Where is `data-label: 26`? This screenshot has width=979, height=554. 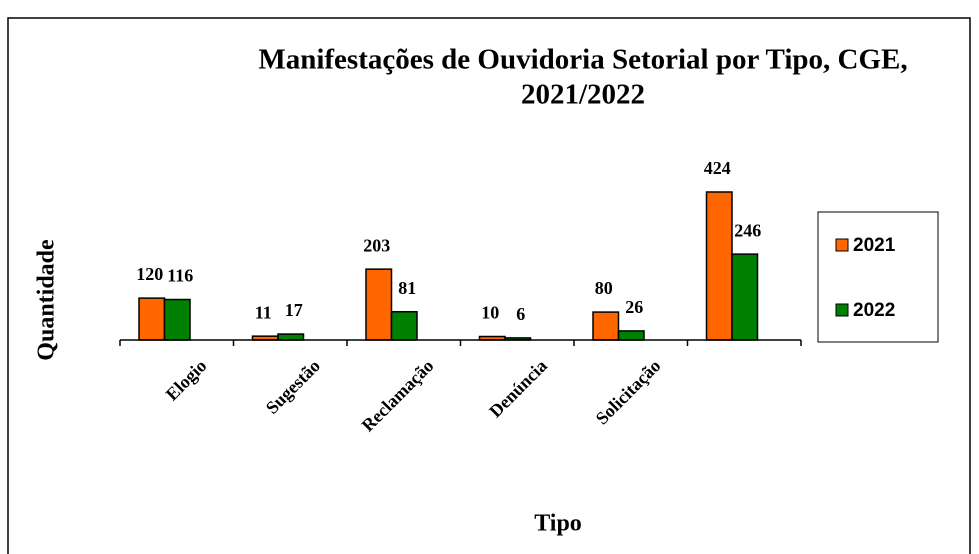 data-label: 26 is located at coordinates (634, 307).